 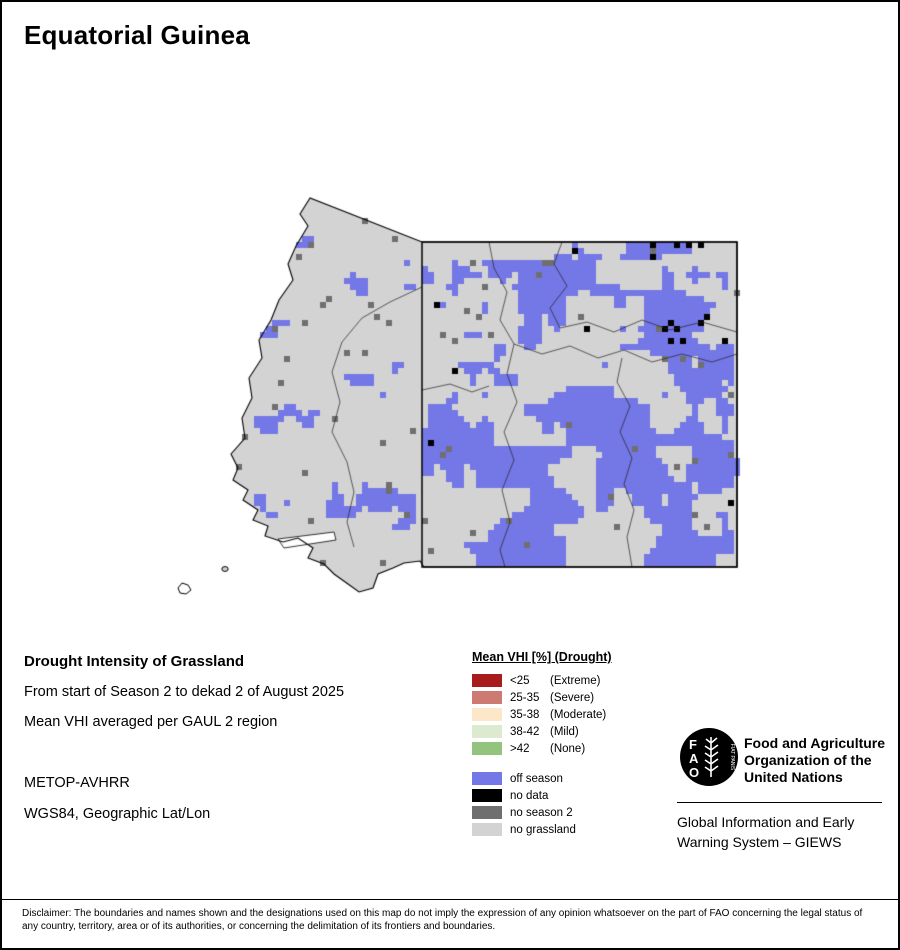 What do you see at coordinates (577, 829) in the screenshot?
I see `legend-row-no-grassland: no grassland` at bounding box center [577, 829].